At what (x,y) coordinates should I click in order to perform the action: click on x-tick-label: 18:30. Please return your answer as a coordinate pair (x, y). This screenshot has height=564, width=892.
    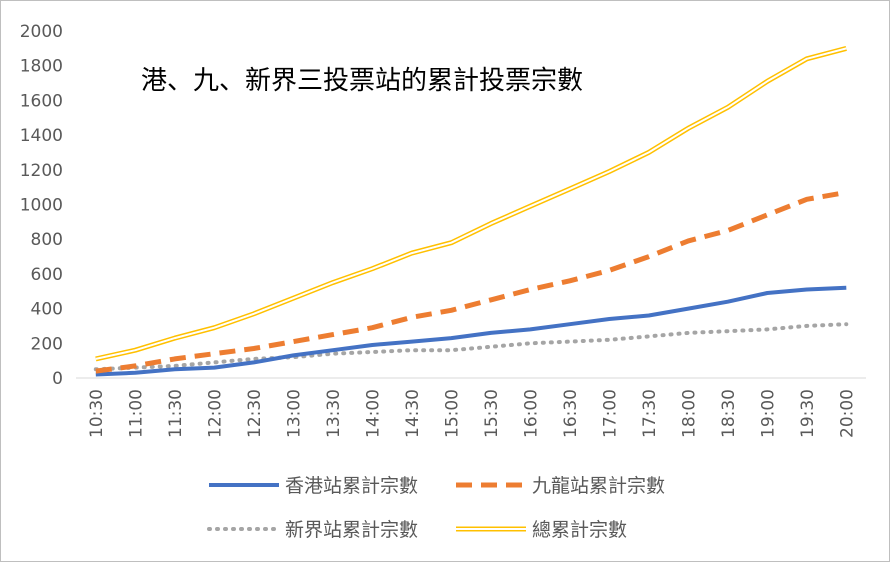
    Looking at the image, I should click on (729, 413).